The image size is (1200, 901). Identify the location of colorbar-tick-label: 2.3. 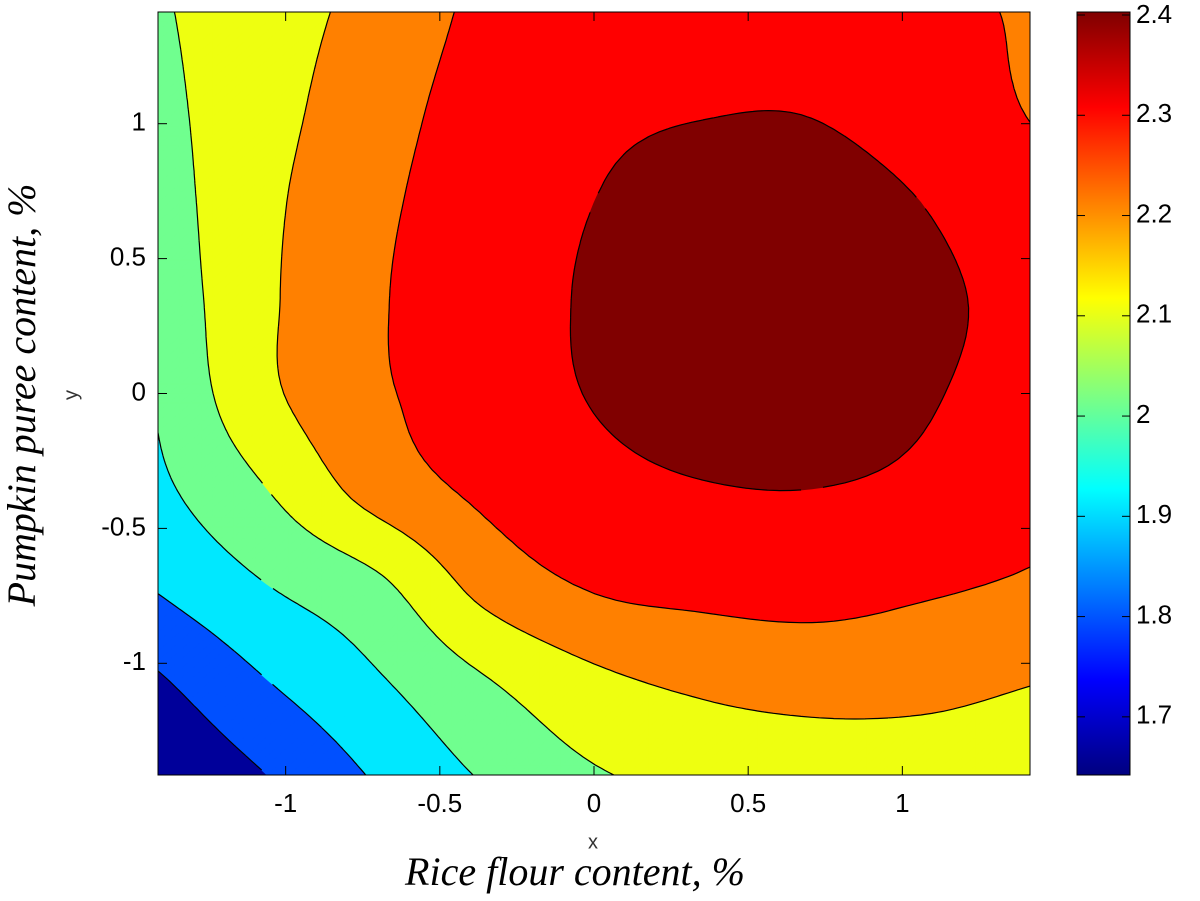
(1154, 113).